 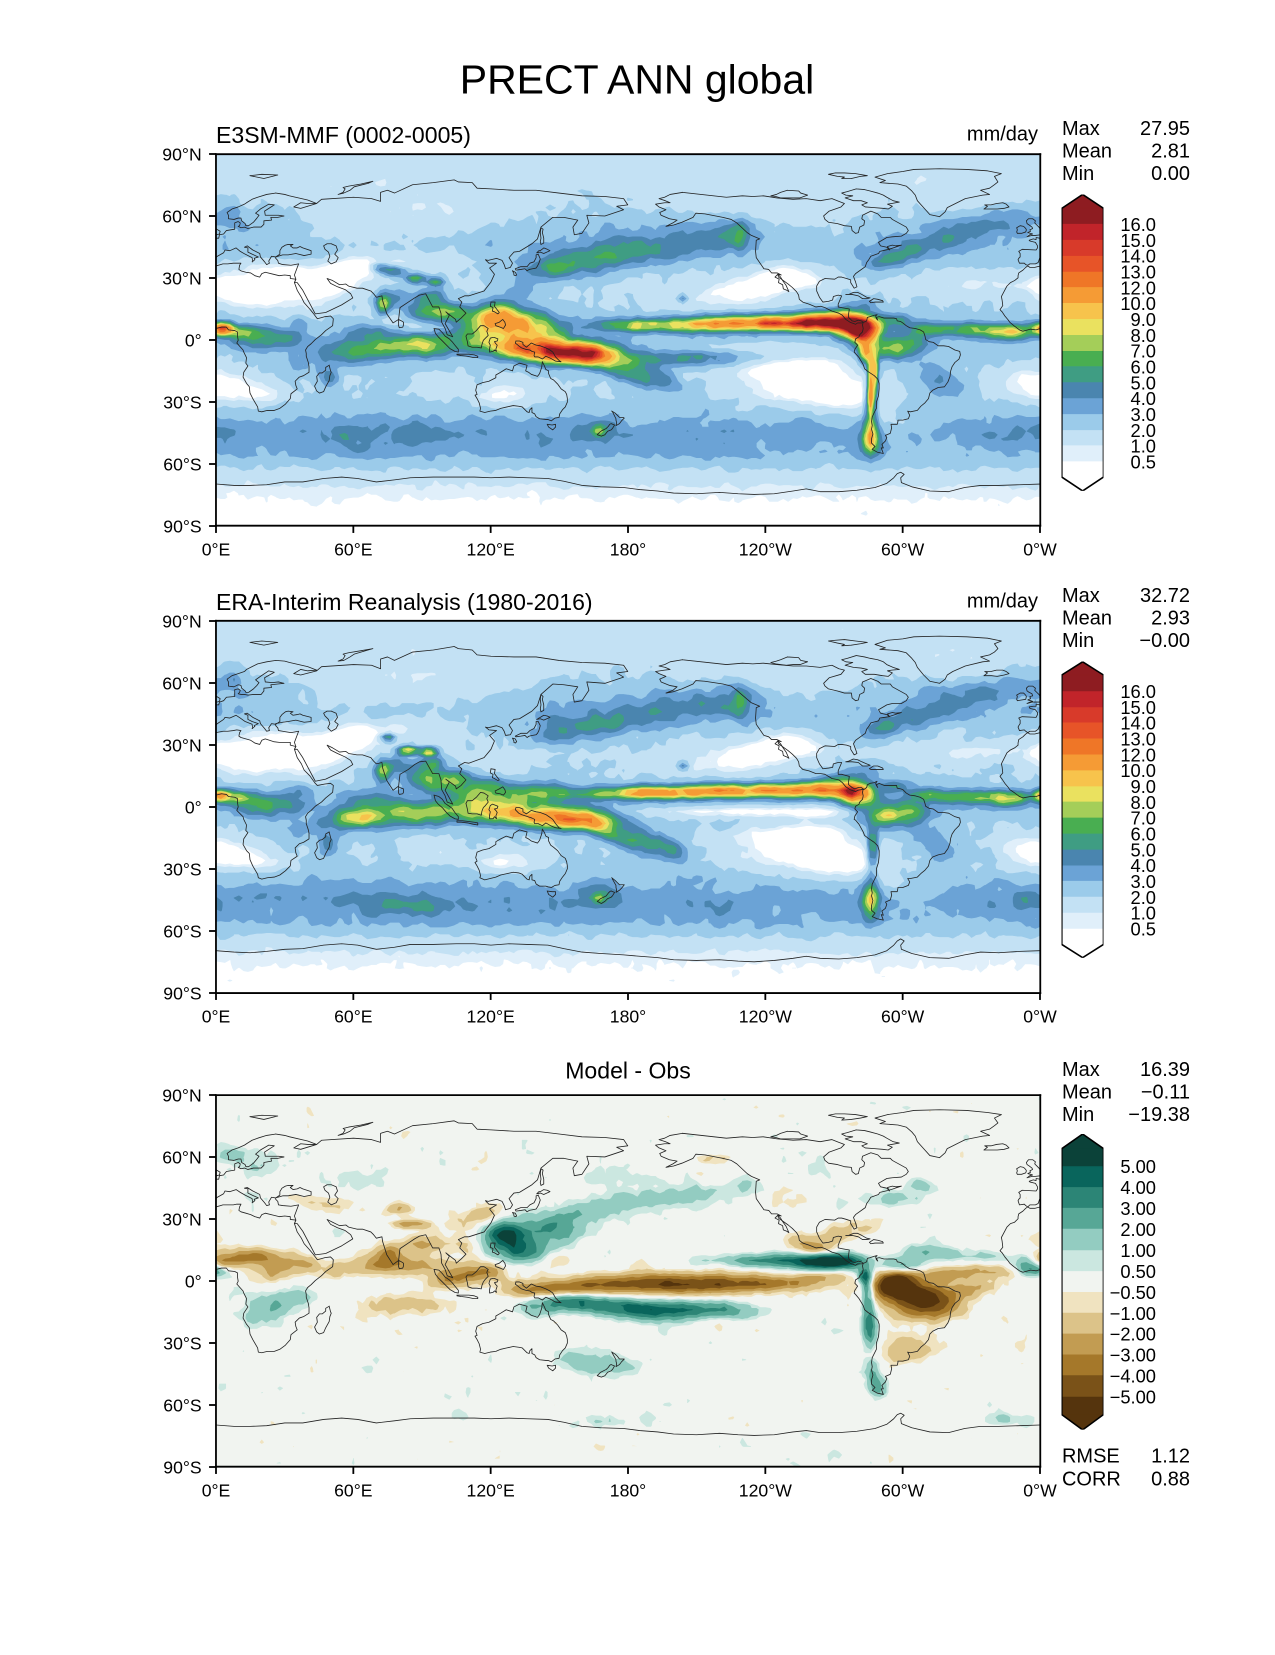 I want to click on svg-text: 32.72, so click(x=1165, y=596).